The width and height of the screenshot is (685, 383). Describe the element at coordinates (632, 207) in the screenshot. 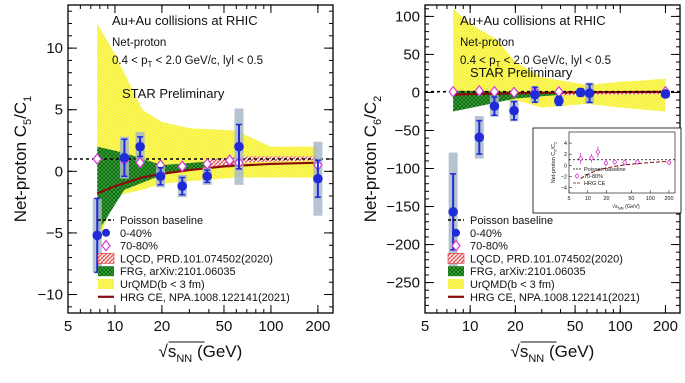

I see `inset-x-label-unit: (GeV)` at that location.